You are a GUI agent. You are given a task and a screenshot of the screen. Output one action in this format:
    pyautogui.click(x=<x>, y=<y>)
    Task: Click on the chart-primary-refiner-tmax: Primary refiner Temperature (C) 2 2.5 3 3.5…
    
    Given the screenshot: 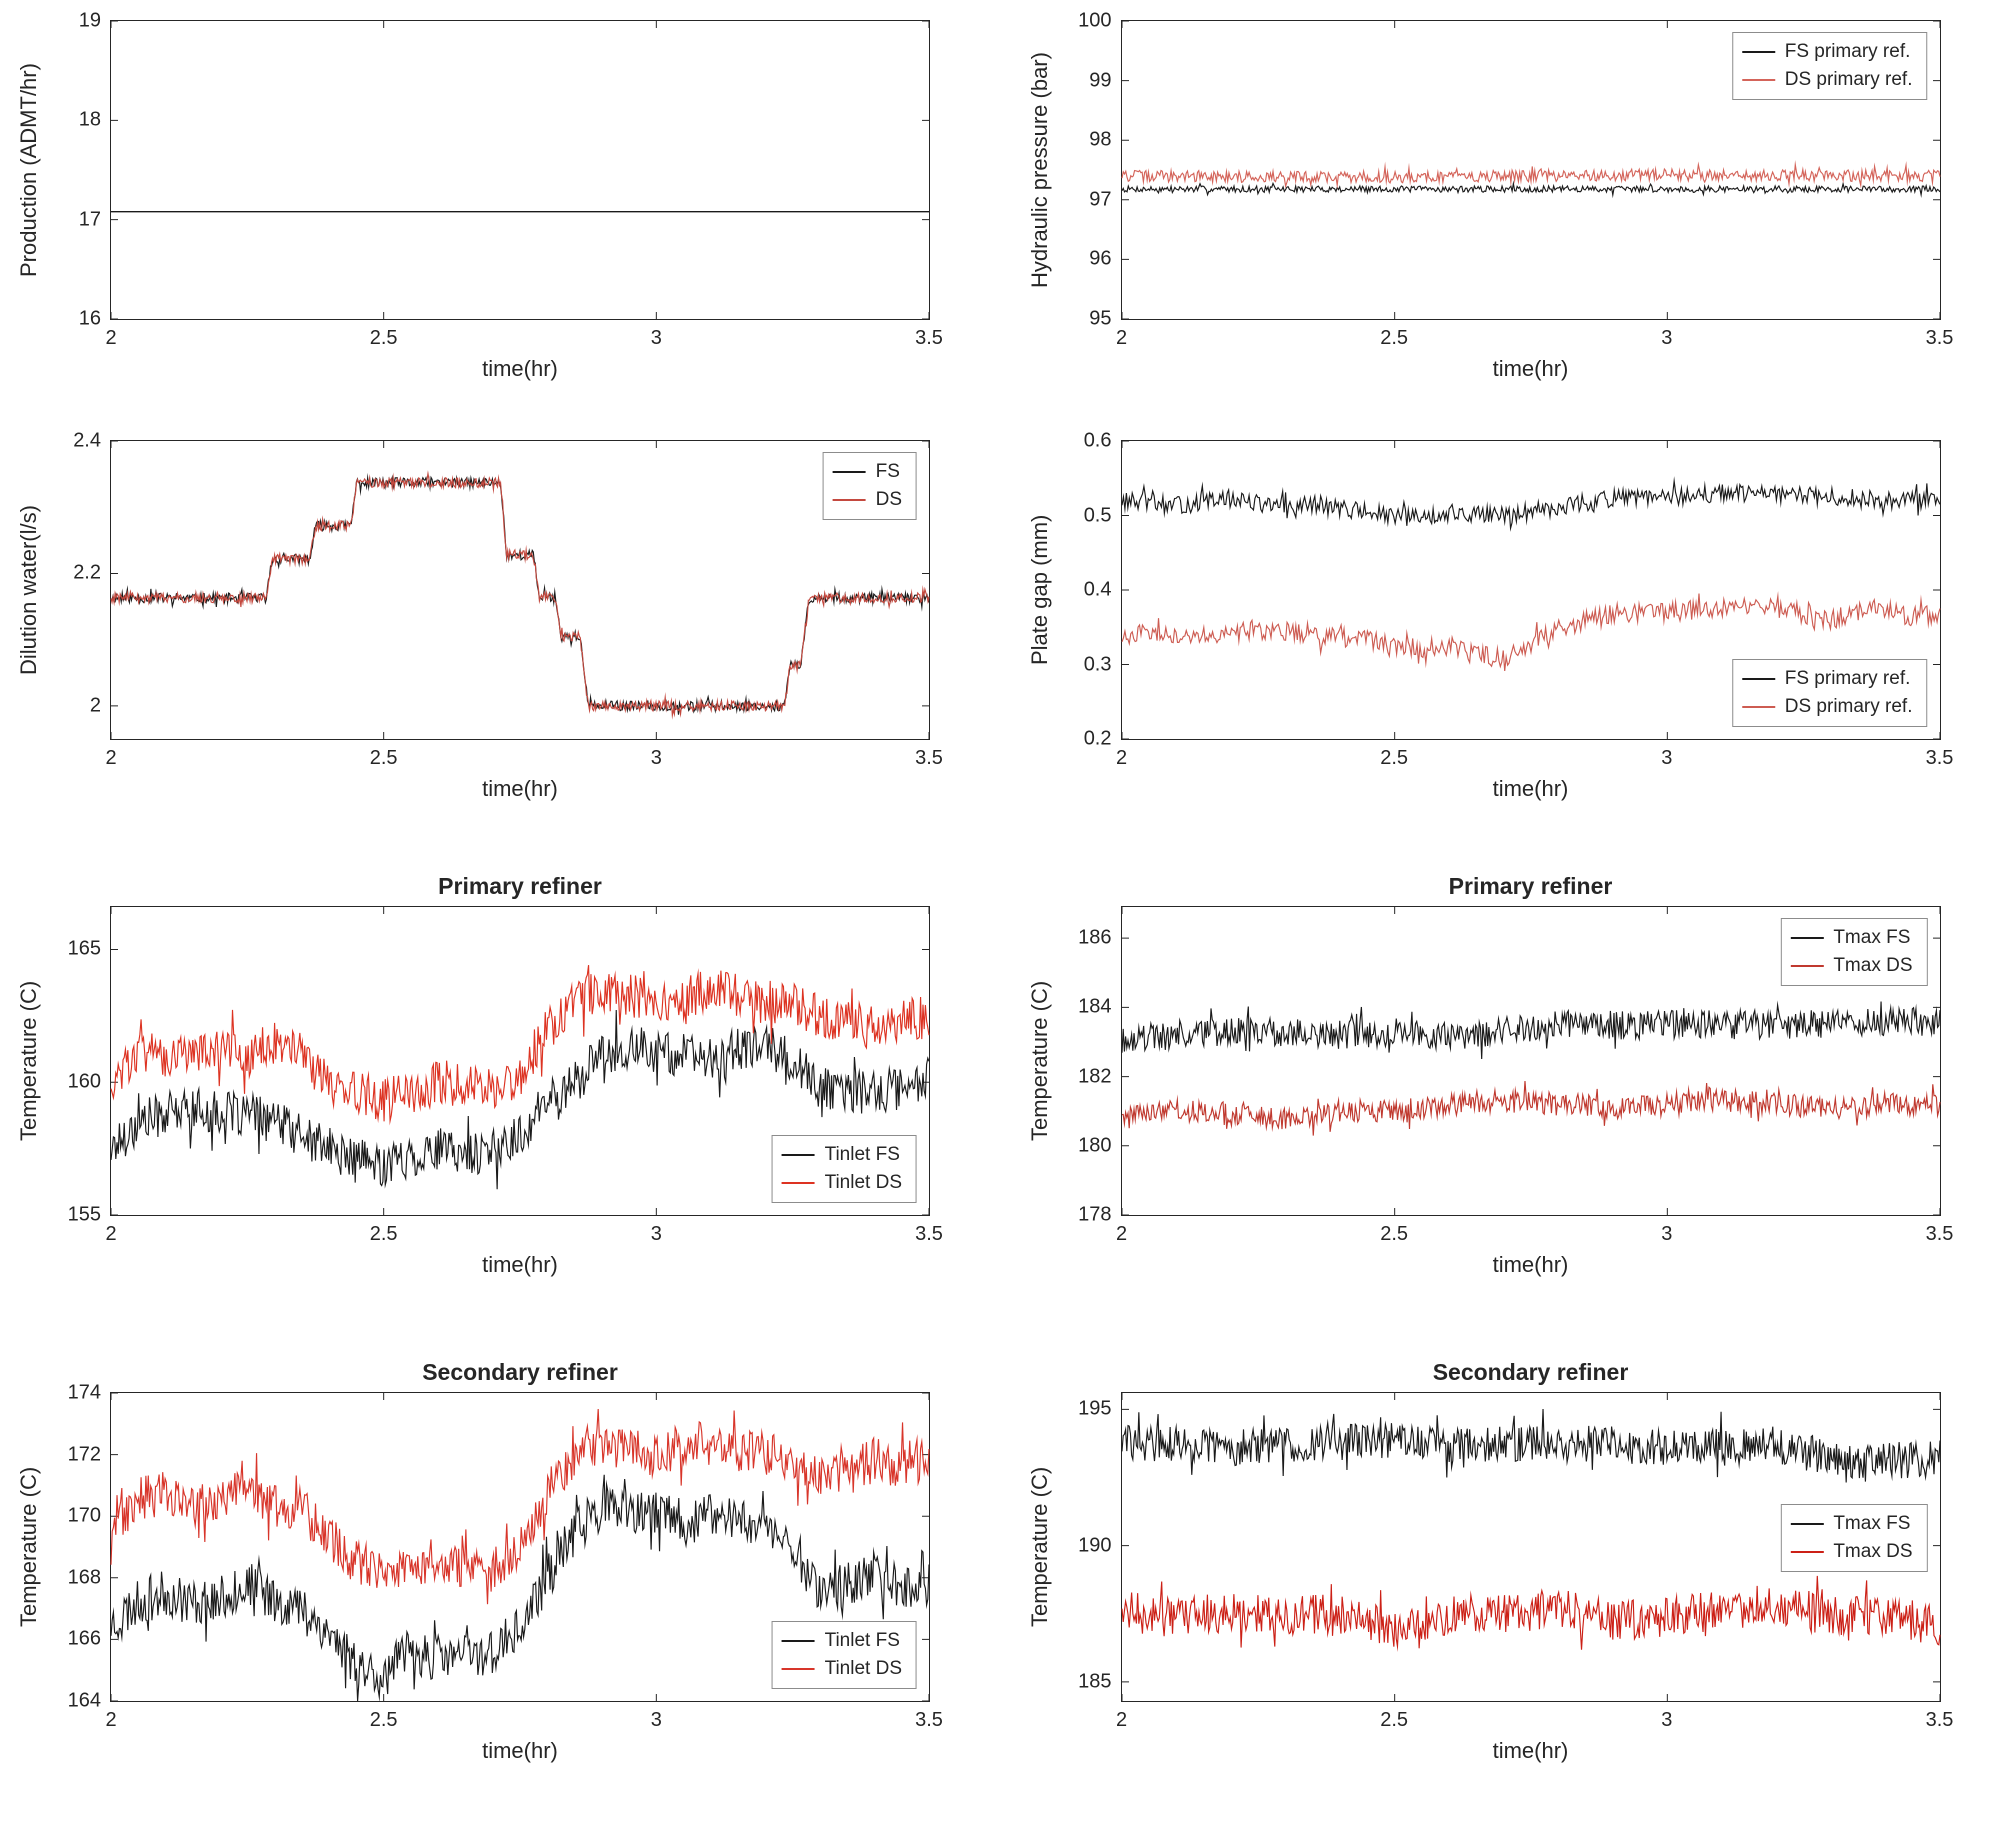 What is the action you would take?
    pyautogui.click(x=1505, y=1099)
    